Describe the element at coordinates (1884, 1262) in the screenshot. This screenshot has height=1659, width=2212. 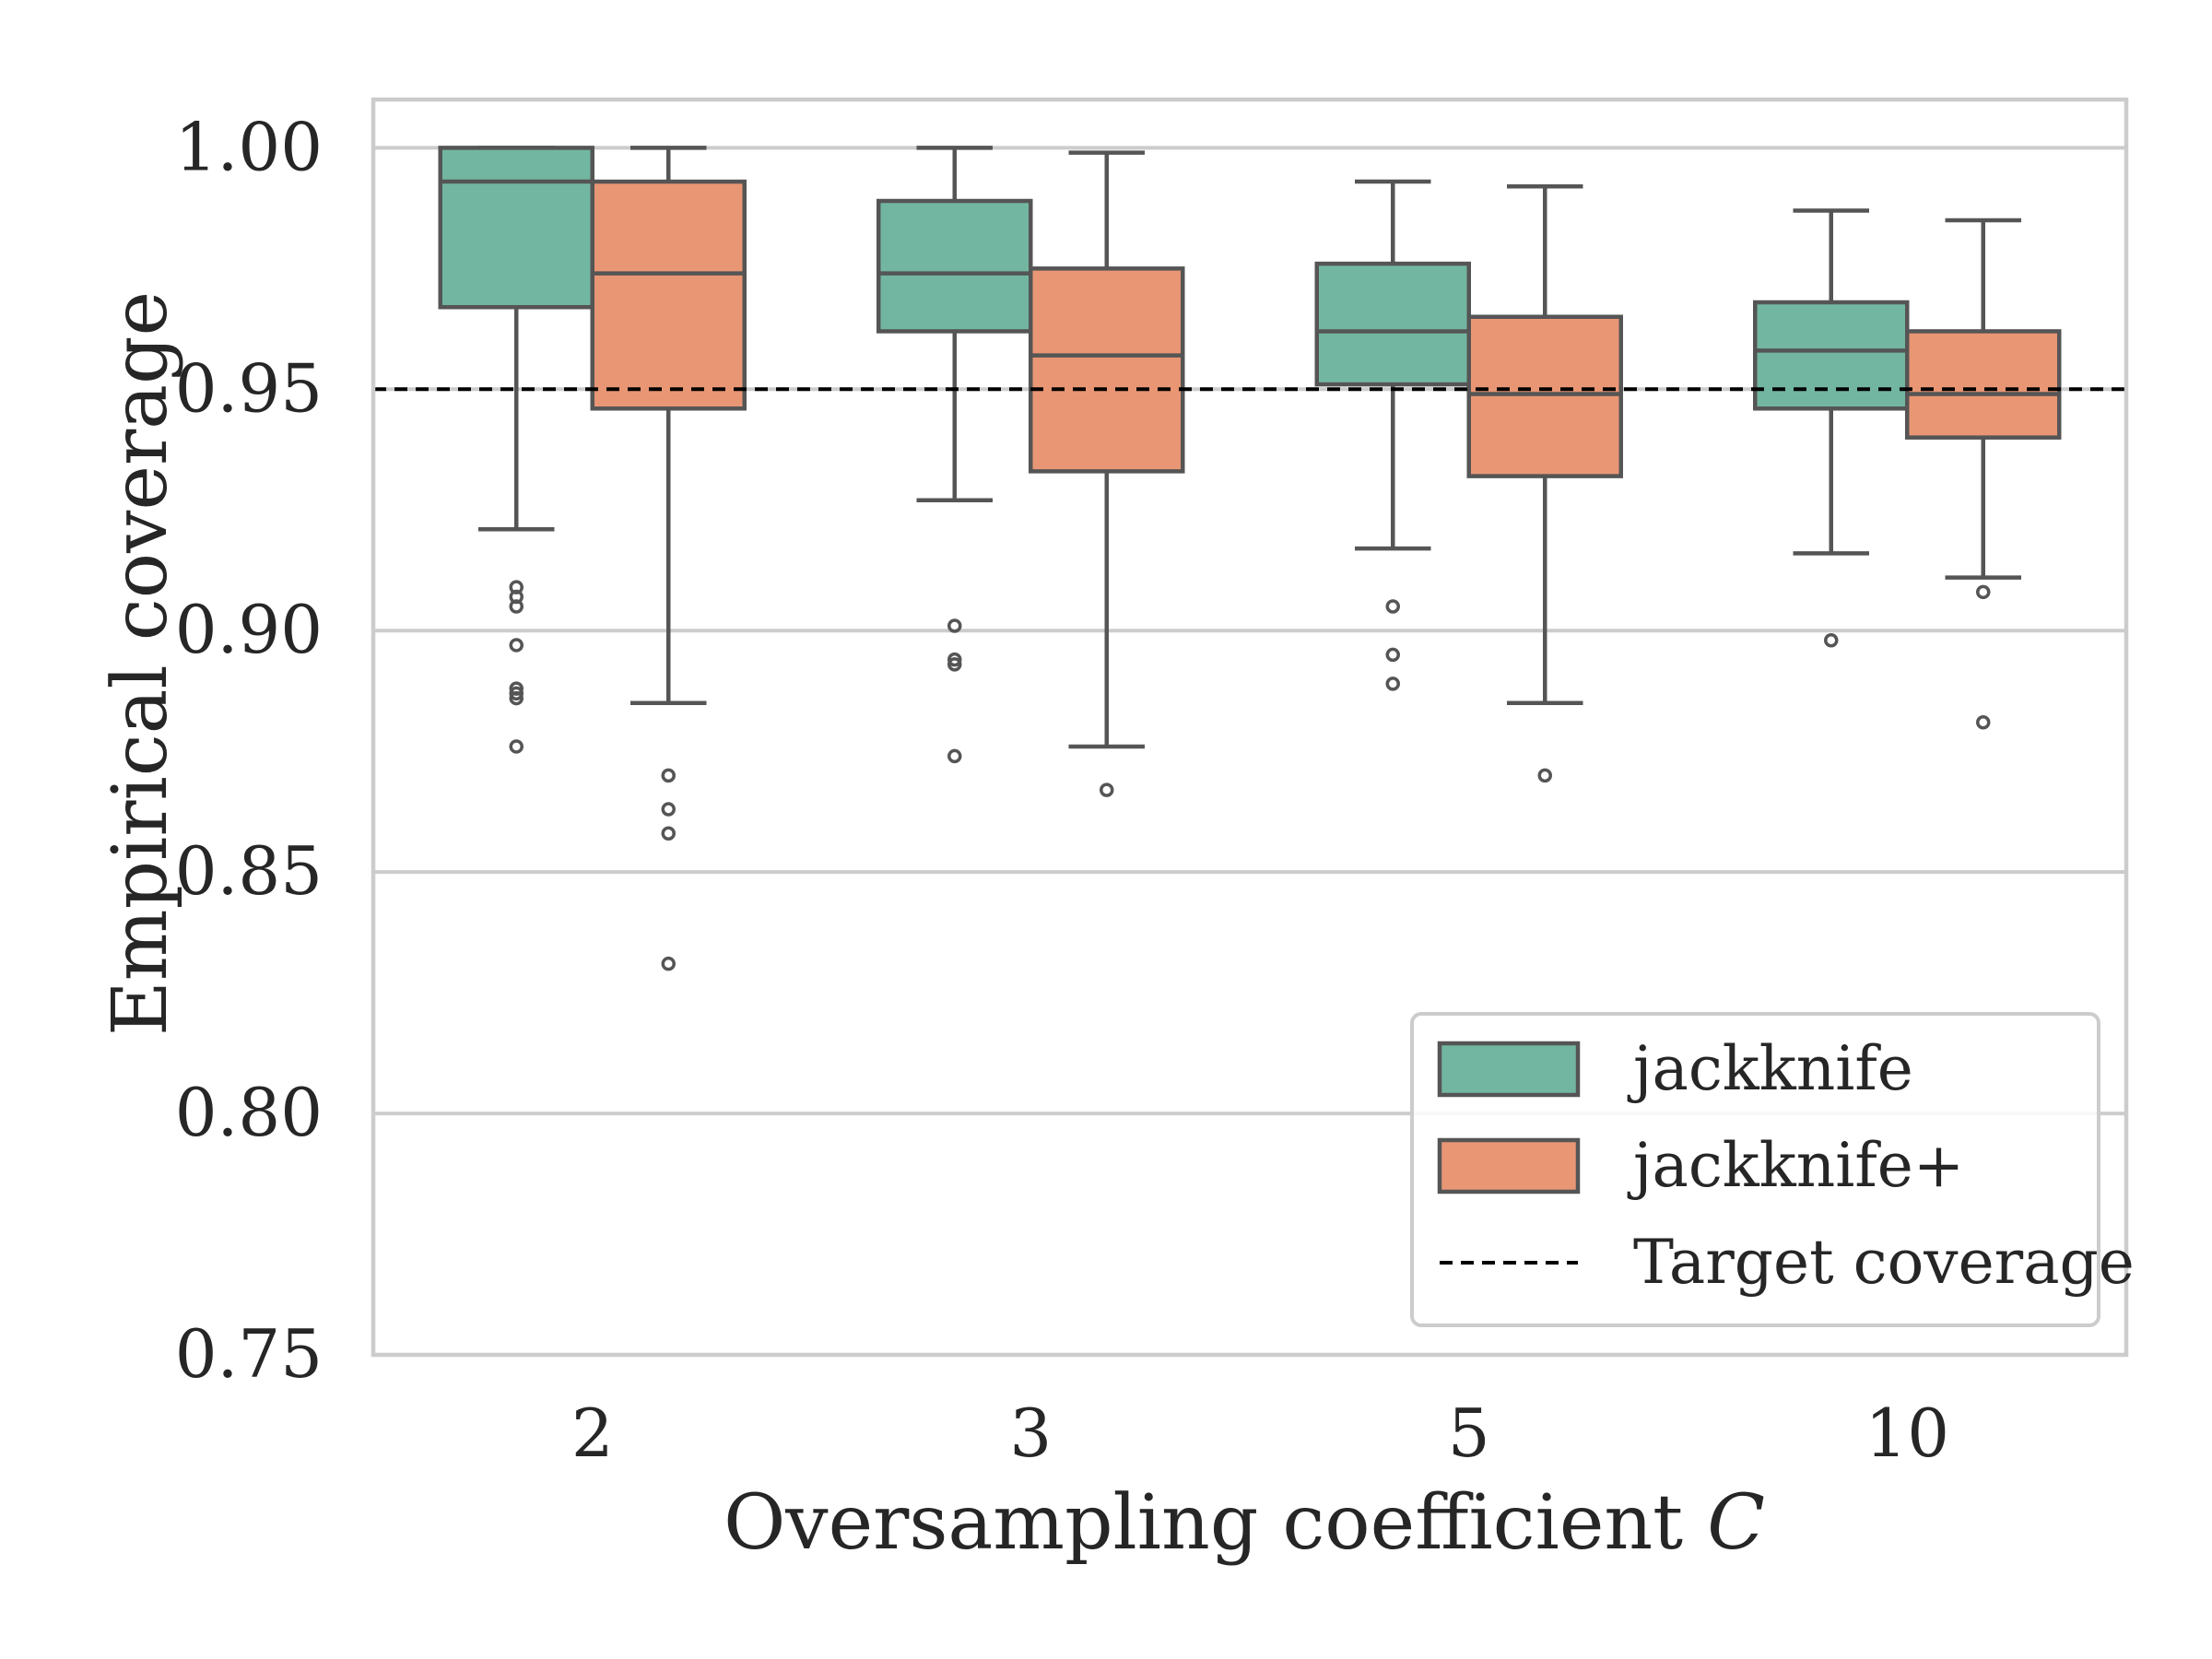
I see `legend-label: Target coverage` at that location.